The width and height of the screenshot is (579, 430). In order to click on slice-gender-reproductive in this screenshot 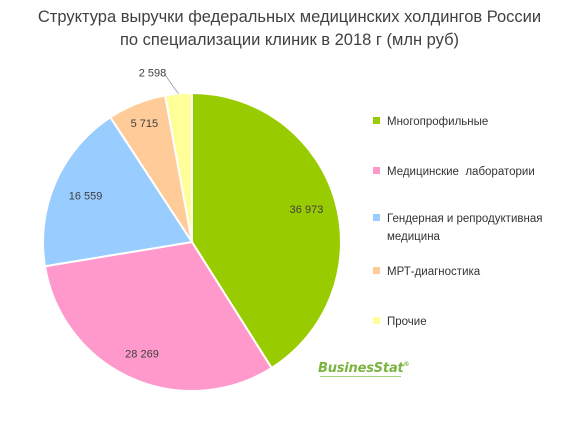, I will do `click(118, 191)`.